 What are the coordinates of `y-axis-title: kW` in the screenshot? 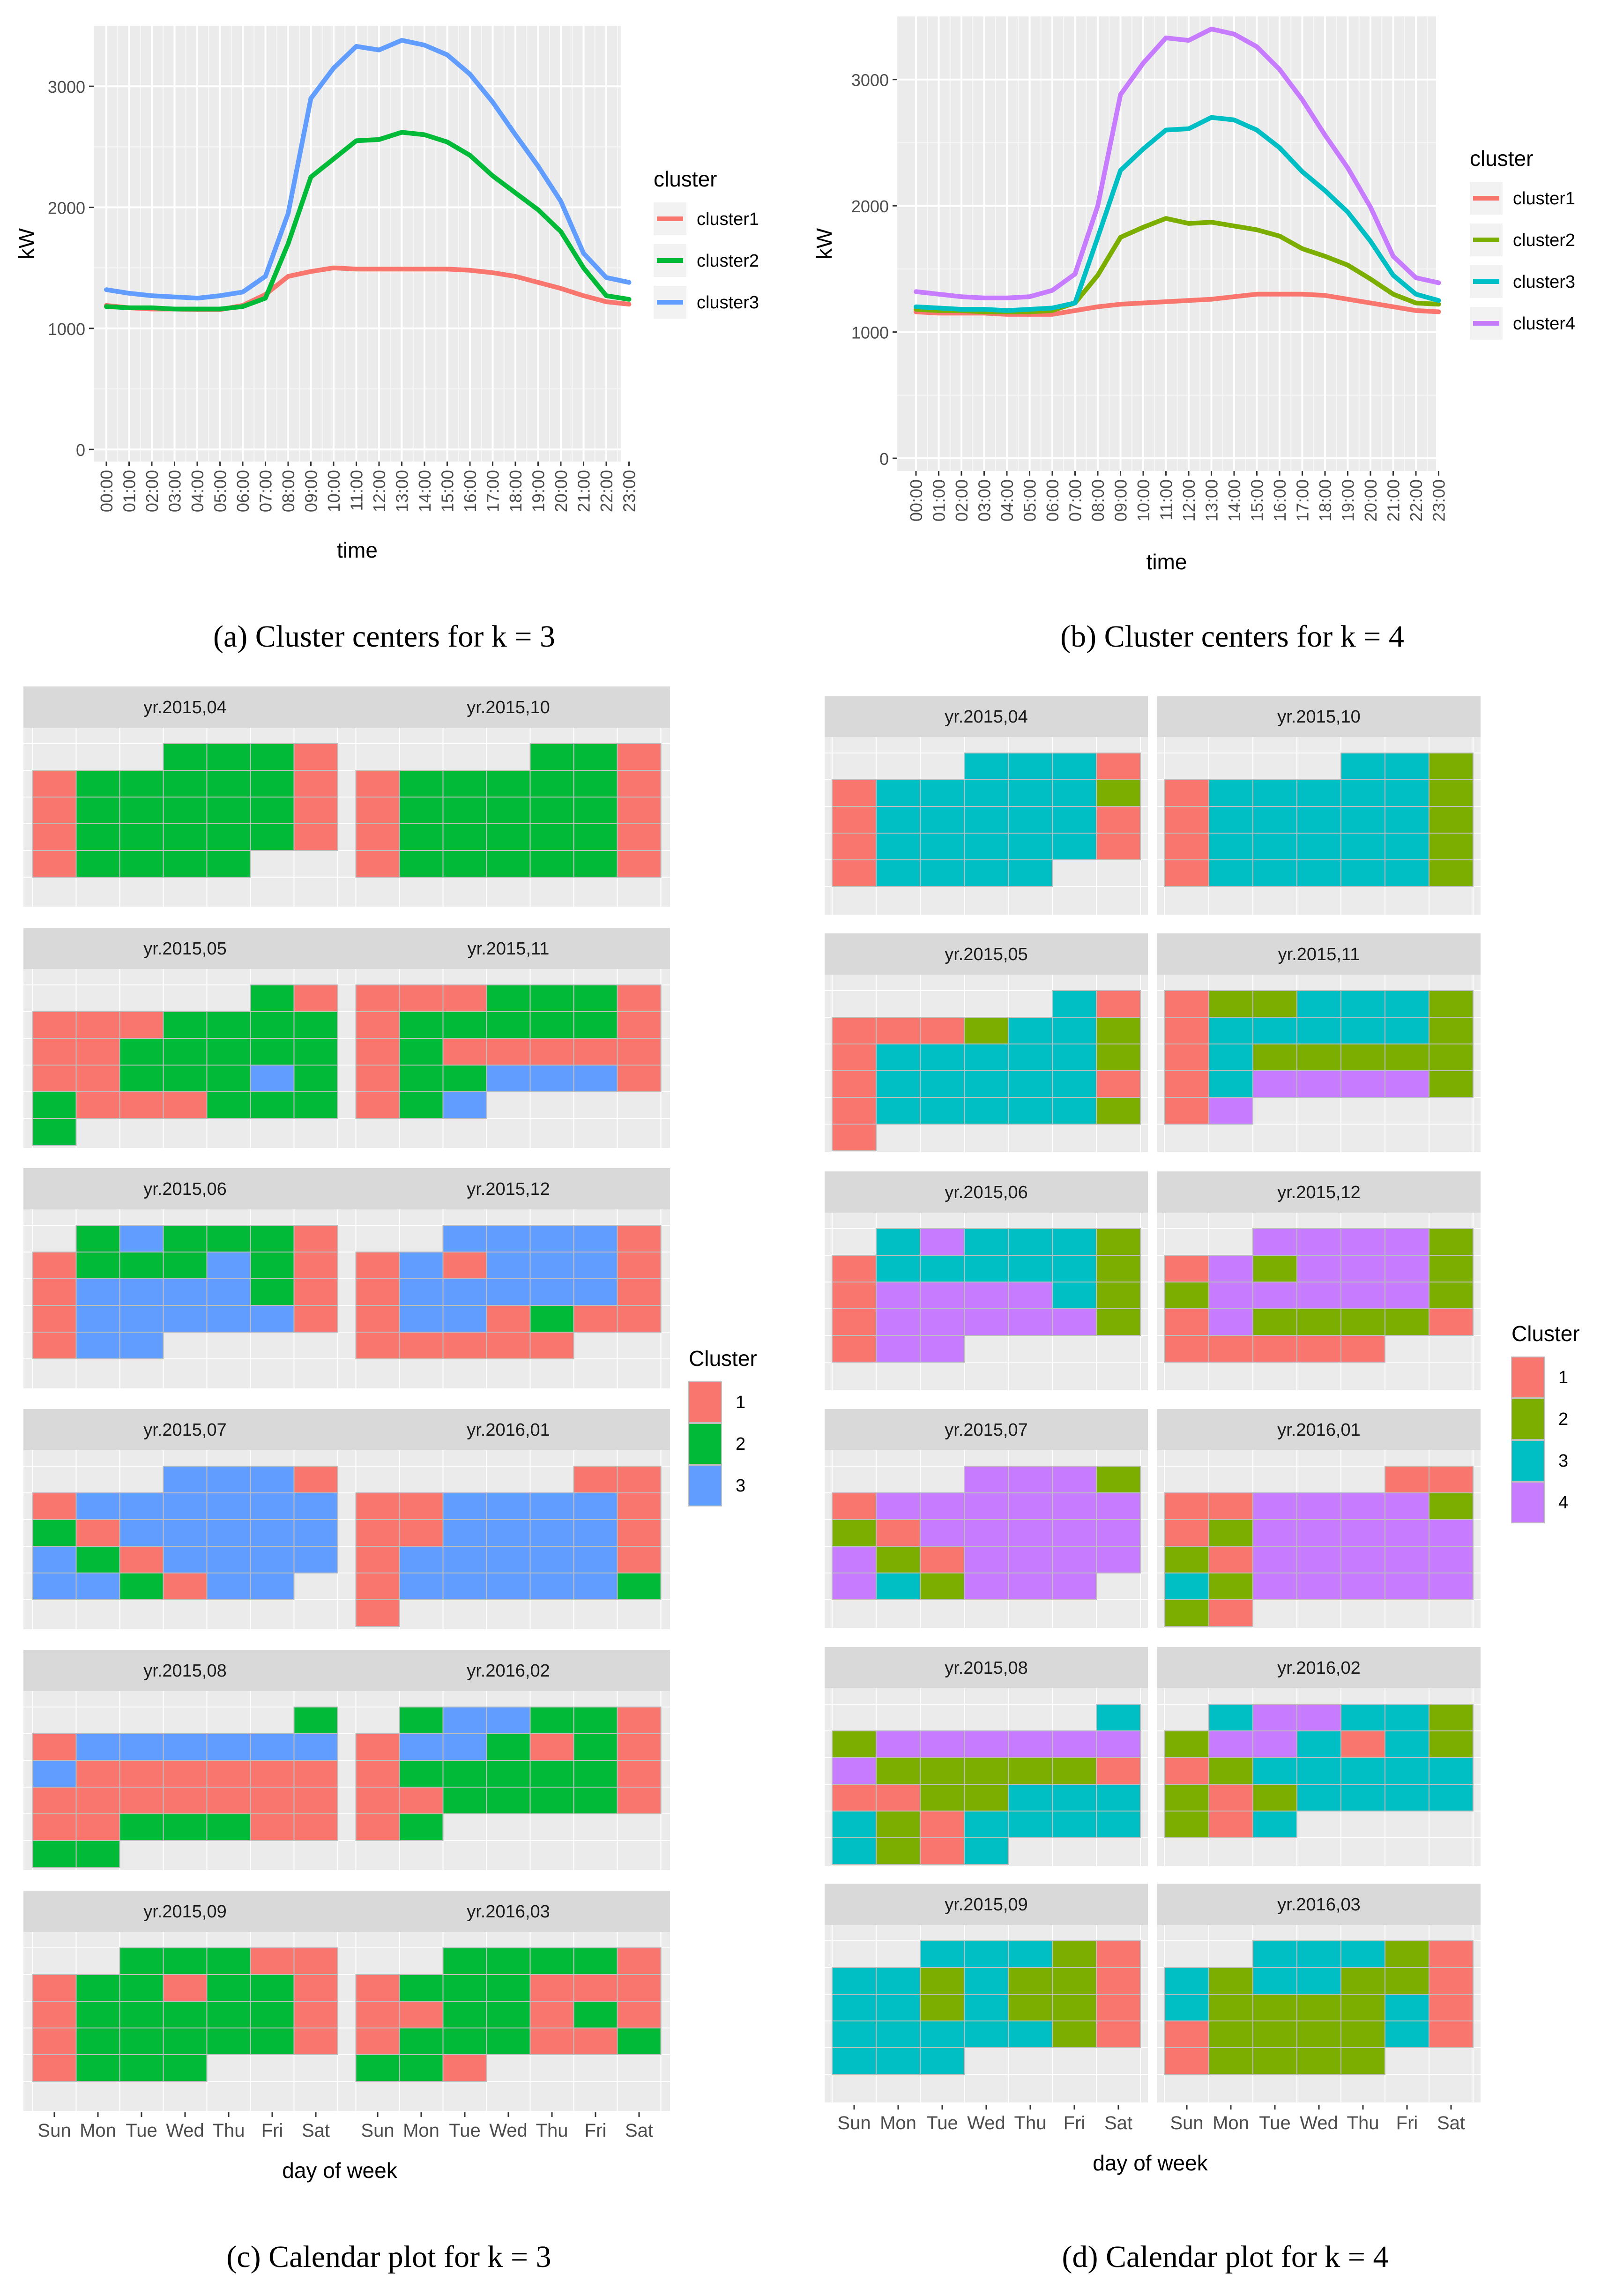 It's located at (824, 244).